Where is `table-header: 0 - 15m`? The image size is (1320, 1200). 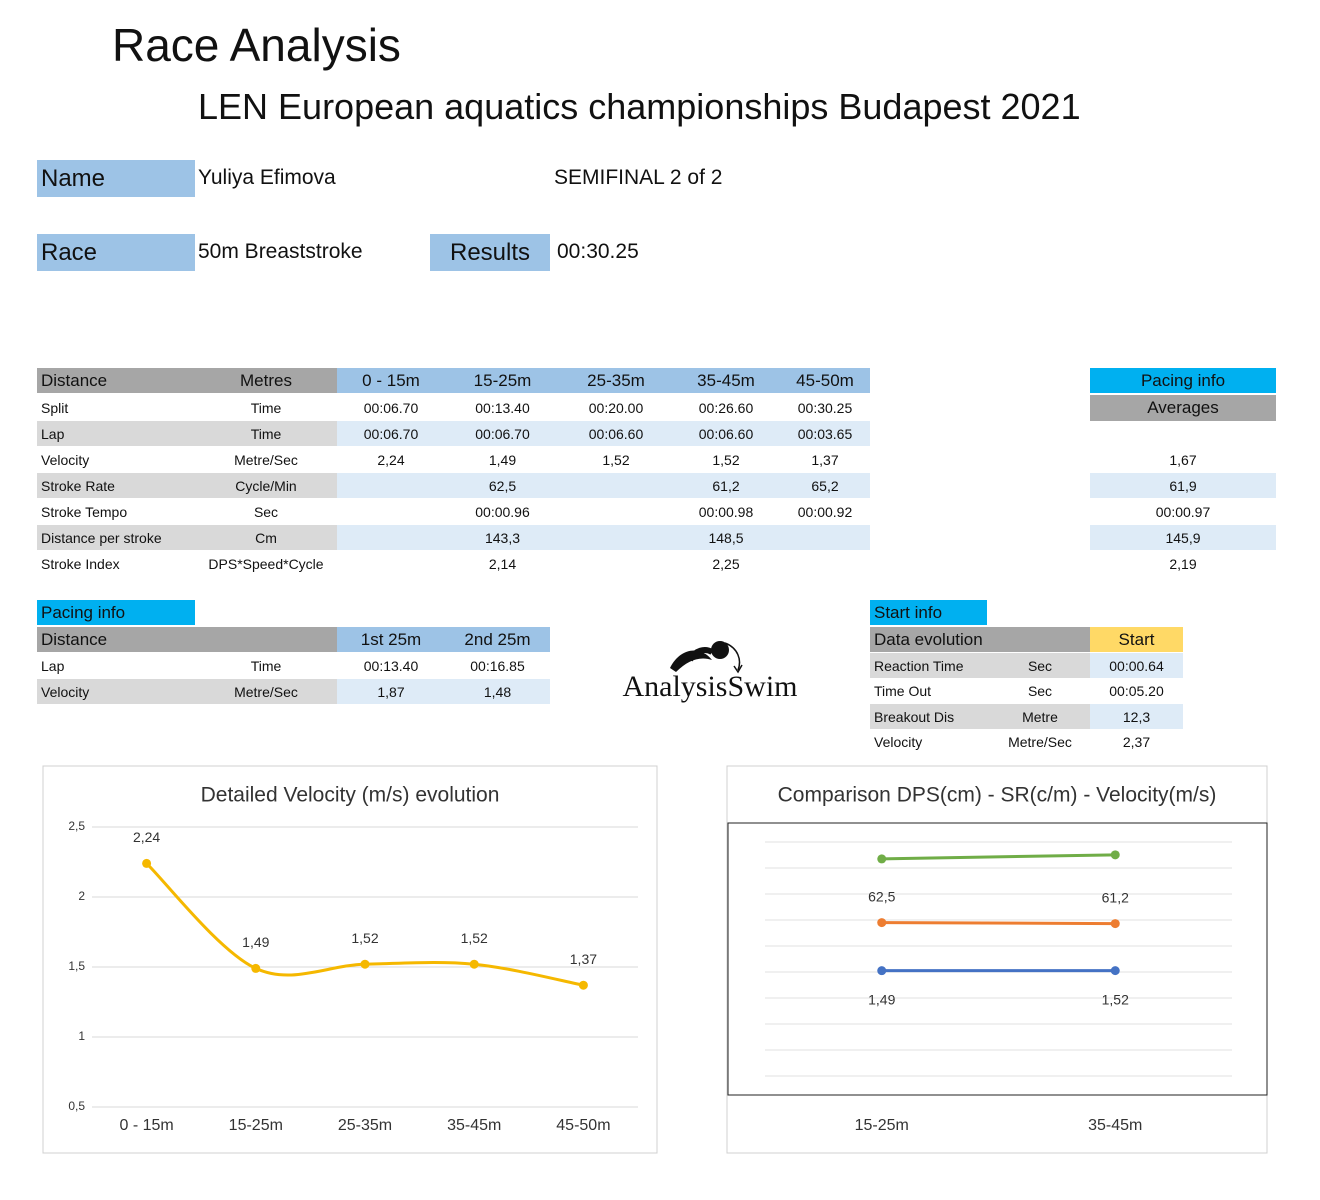 table-header: 0 - 15m is located at coordinates (391, 380).